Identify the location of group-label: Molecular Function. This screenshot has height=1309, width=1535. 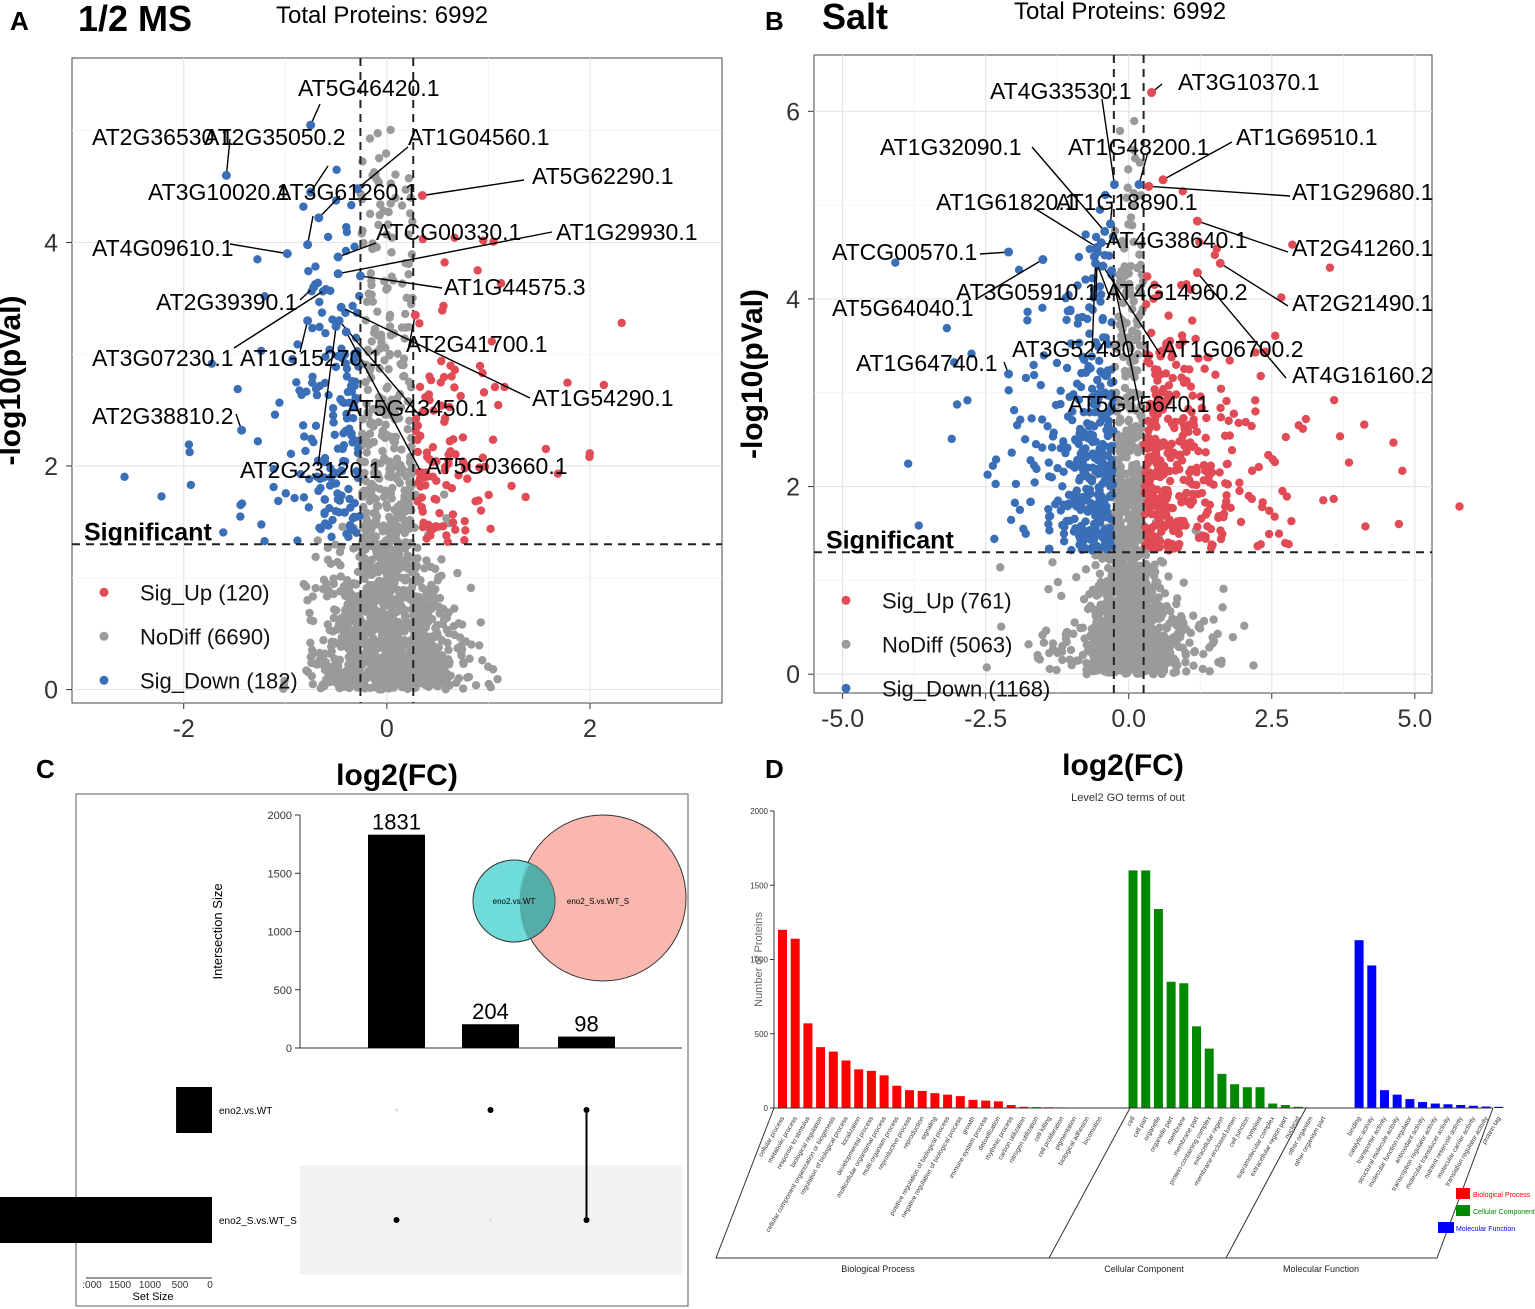
(1321, 1269).